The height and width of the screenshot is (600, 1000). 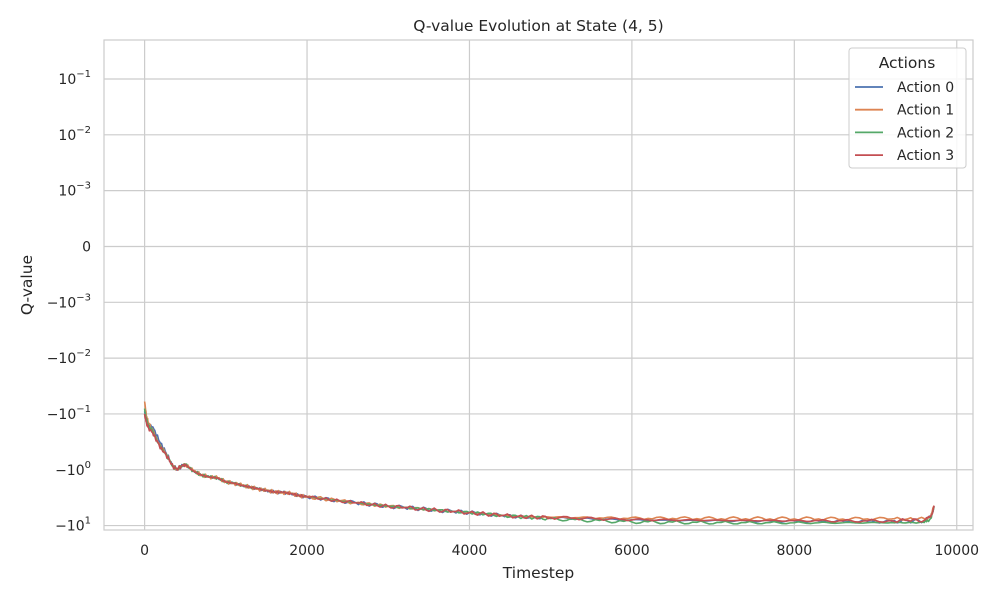 What do you see at coordinates (73, 469) in the screenshot?
I see `y-tick-label: −100` at bounding box center [73, 469].